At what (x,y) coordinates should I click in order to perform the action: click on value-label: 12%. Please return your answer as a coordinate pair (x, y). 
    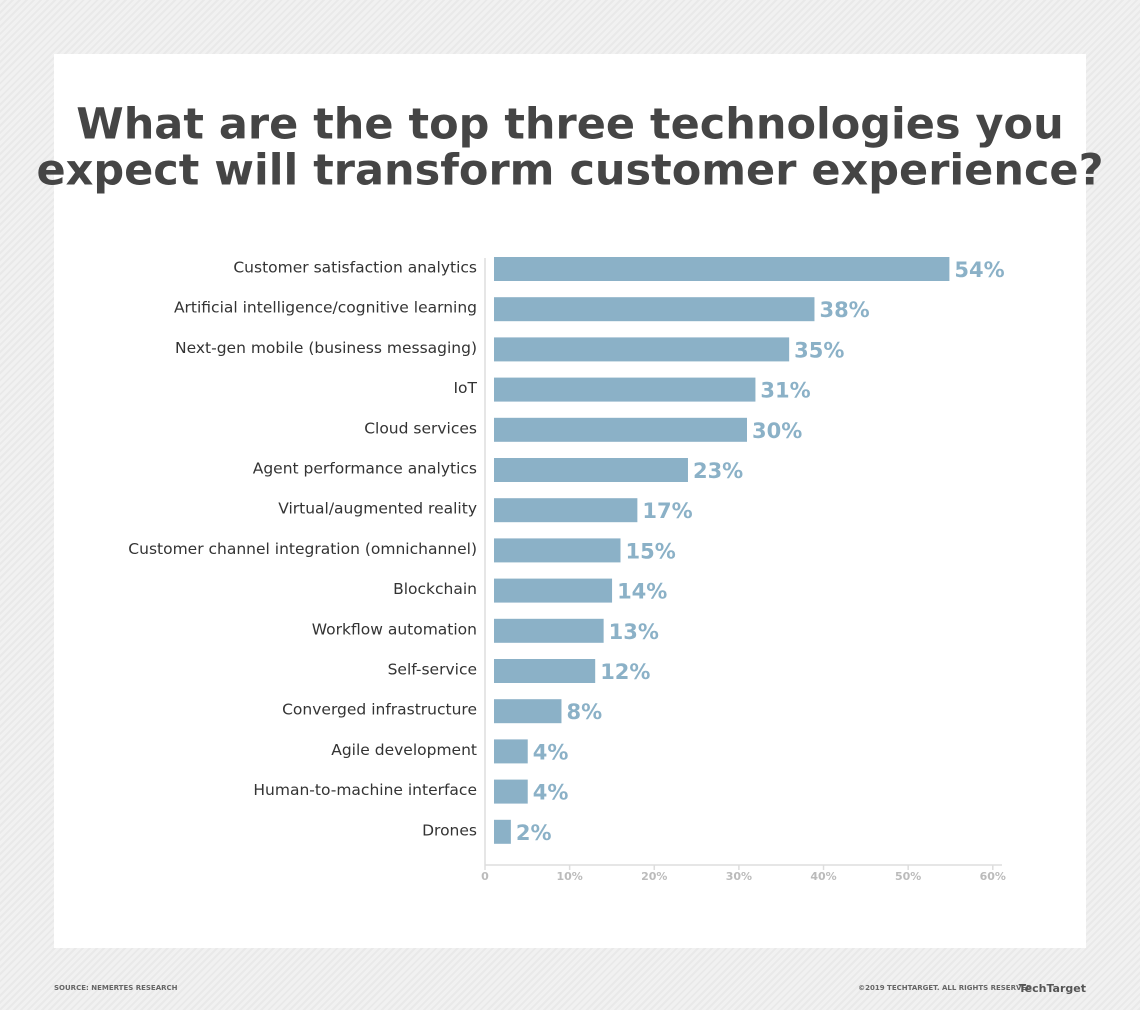
    Looking at the image, I should click on (625, 672).